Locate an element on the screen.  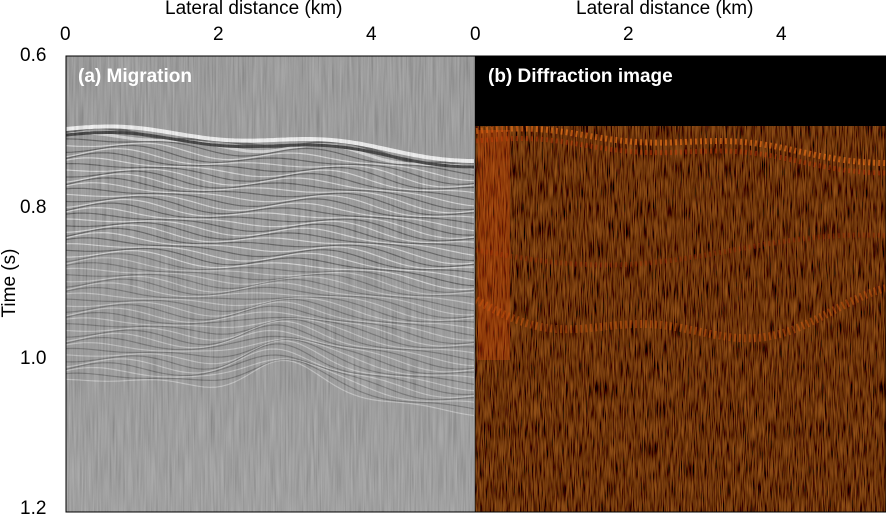
y-tick-1-2: 1.2 is located at coordinates (33, 508).